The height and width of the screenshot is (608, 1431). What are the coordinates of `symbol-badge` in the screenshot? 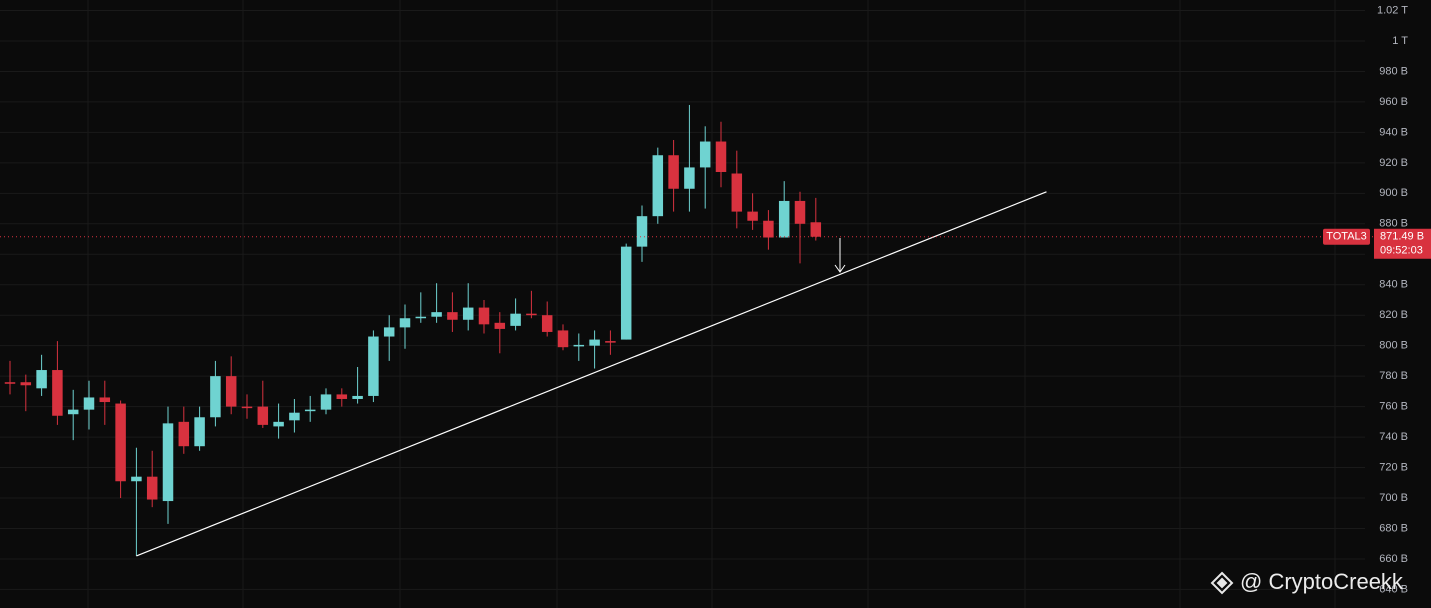 It's located at (1346, 236).